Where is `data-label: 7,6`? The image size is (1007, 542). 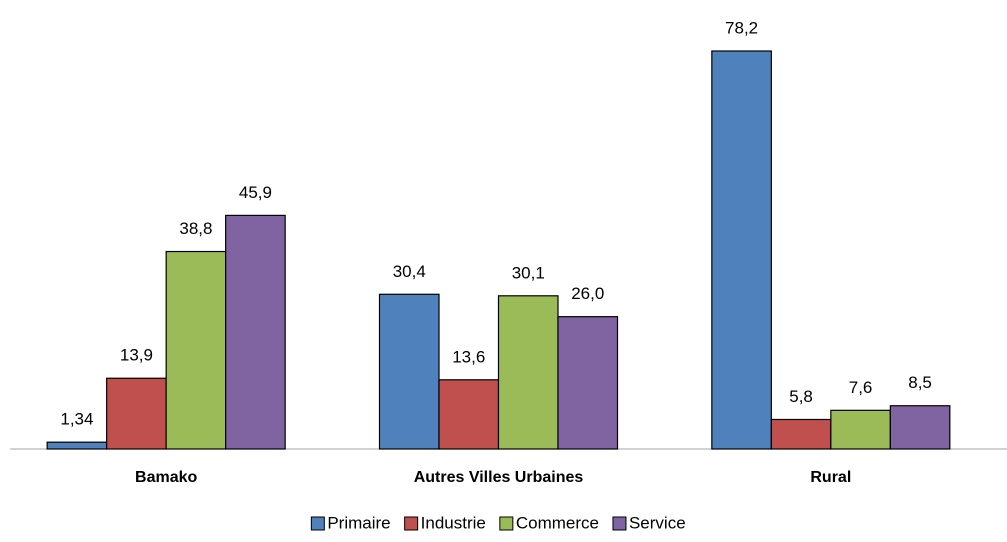
data-label: 7,6 is located at coordinates (861, 387).